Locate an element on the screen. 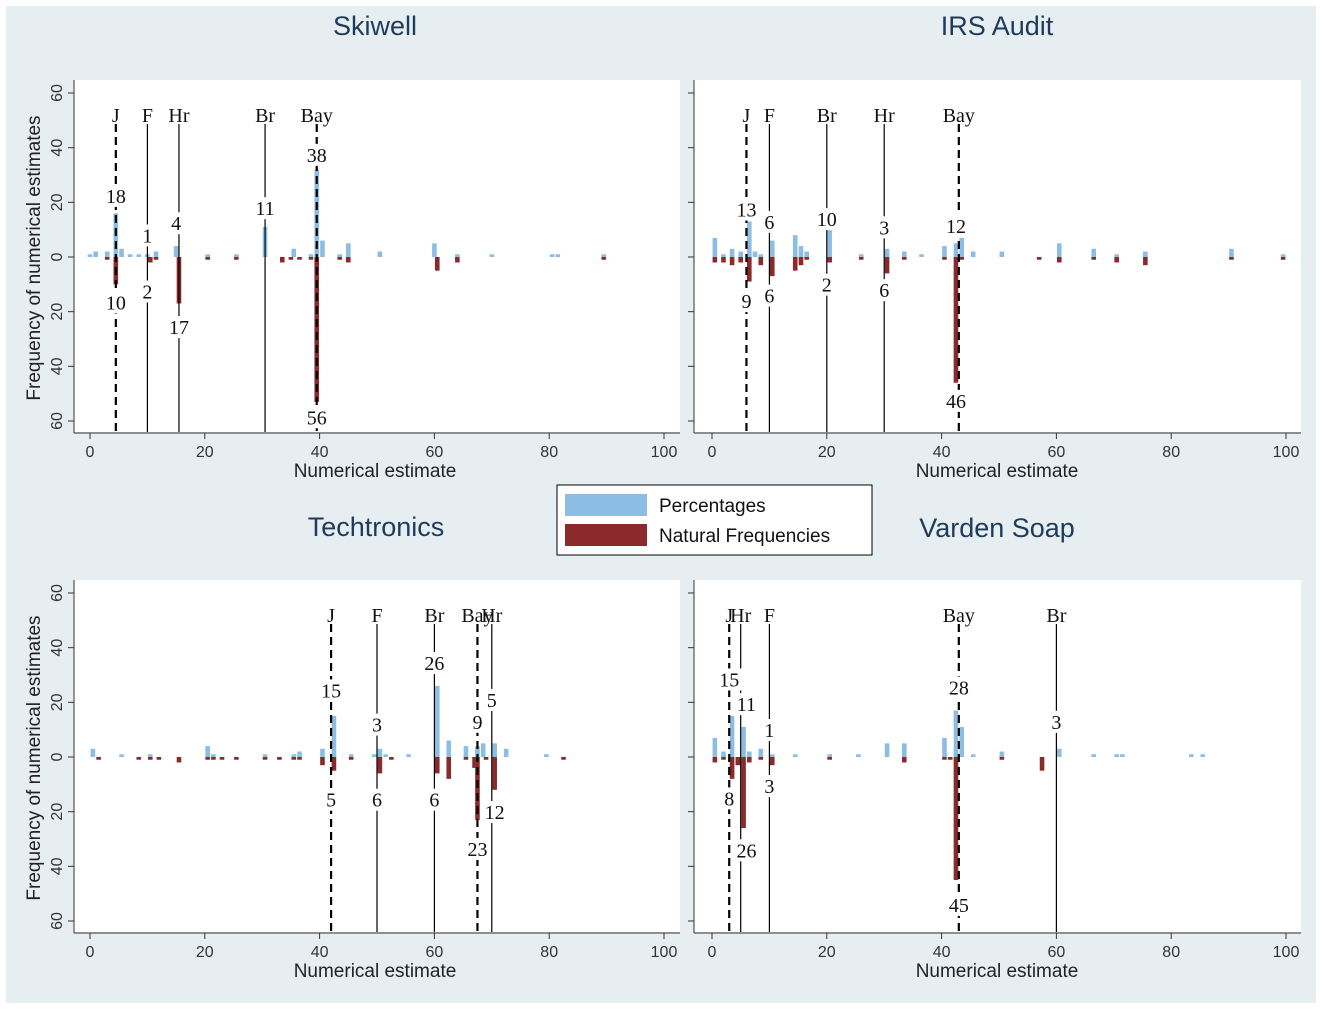 The height and width of the screenshot is (1009, 1323). y-axis-label: Frequency of numerical estimates is located at coordinates (34, 257).